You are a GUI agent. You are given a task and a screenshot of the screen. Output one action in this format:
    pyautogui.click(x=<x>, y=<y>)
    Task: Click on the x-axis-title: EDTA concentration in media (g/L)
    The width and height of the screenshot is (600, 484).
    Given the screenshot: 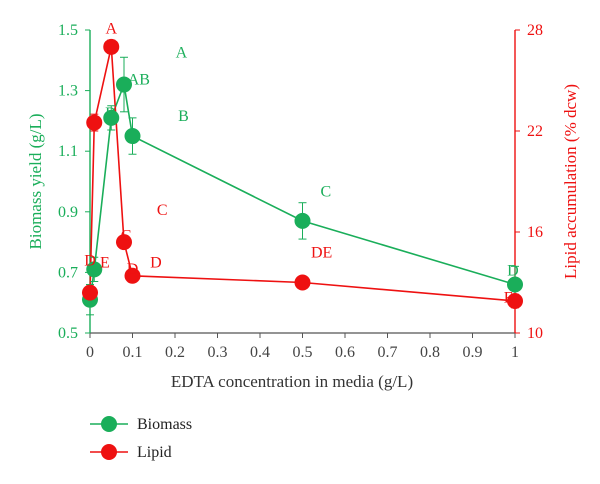 What is the action you would take?
    pyautogui.click(x=292, y=381)
    